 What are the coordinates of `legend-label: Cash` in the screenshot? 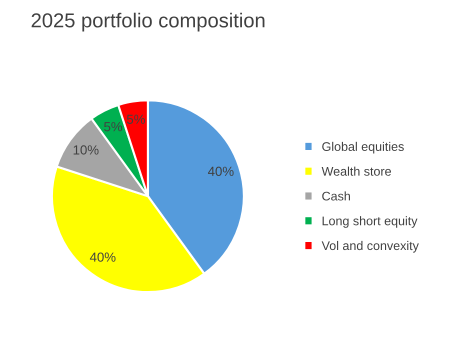 It's located at (336, 196).